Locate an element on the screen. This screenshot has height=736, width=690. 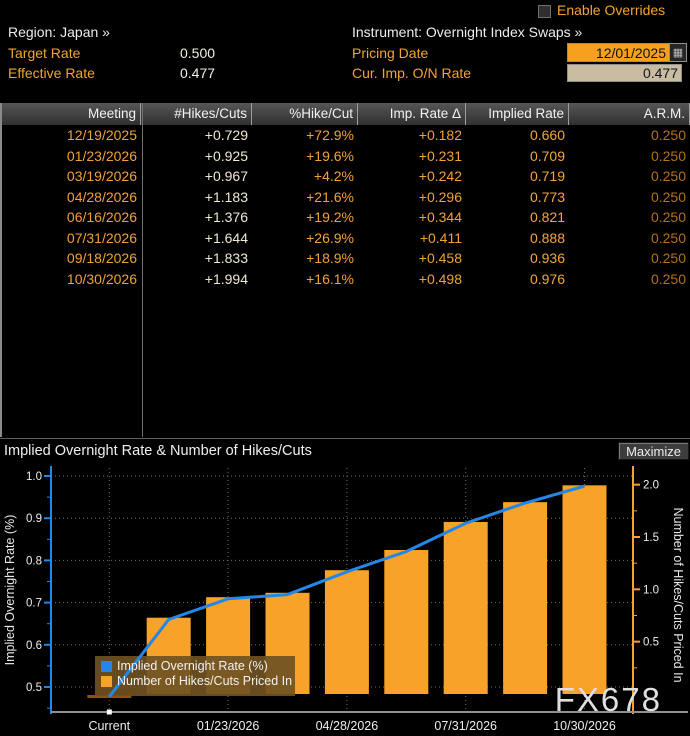
left-tick-label: 0.5 is located at coordinates (34, 688).